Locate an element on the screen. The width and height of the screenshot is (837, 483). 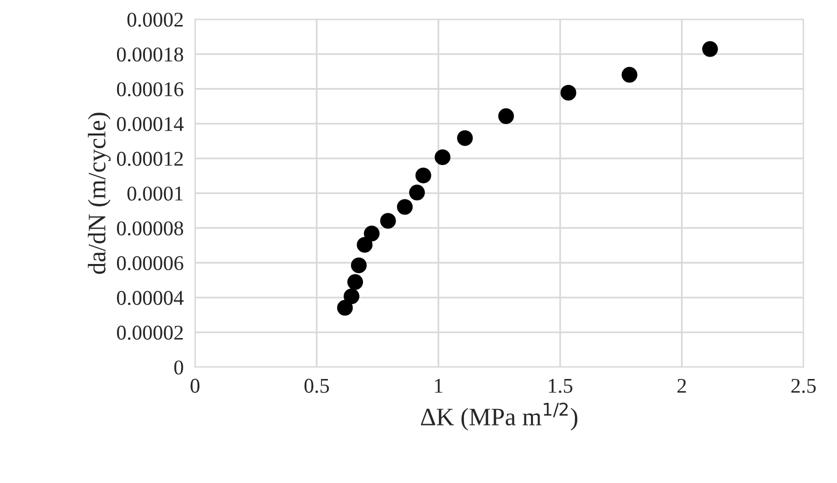
x-tick-label: 0 is located at coordinates (195, 385).